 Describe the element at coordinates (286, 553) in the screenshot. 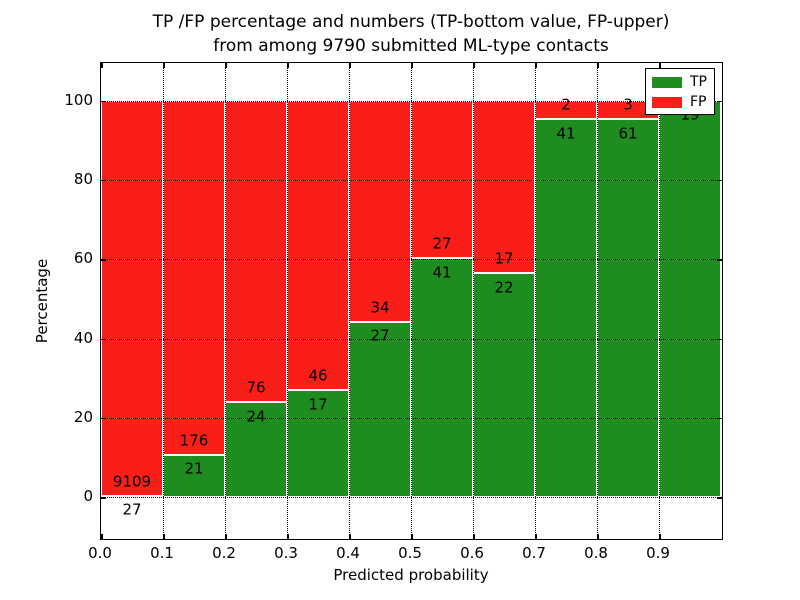

I see `x-tick-label: 0.3` at that location.